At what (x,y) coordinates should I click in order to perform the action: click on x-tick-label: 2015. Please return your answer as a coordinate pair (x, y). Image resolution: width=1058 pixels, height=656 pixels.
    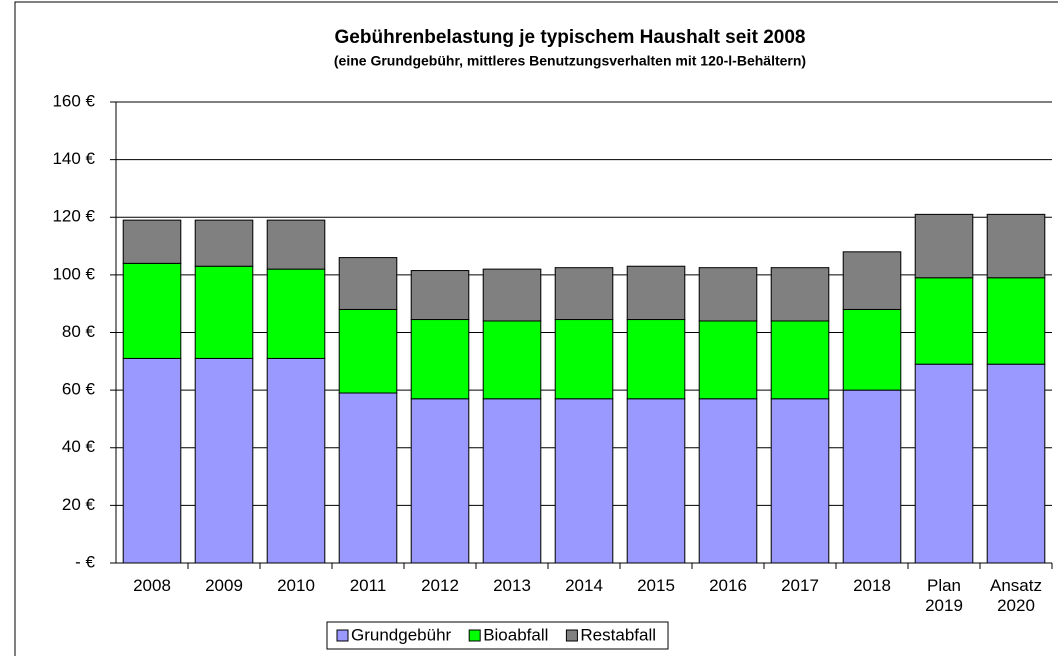
    Looking at the image, I should click on (656, 585).